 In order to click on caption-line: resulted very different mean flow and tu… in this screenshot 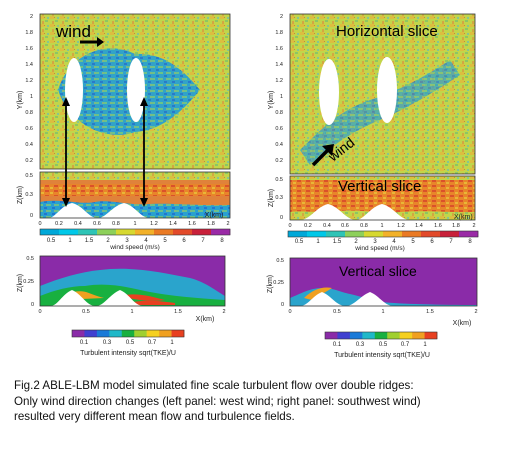, I will do `click(154, 416)`.